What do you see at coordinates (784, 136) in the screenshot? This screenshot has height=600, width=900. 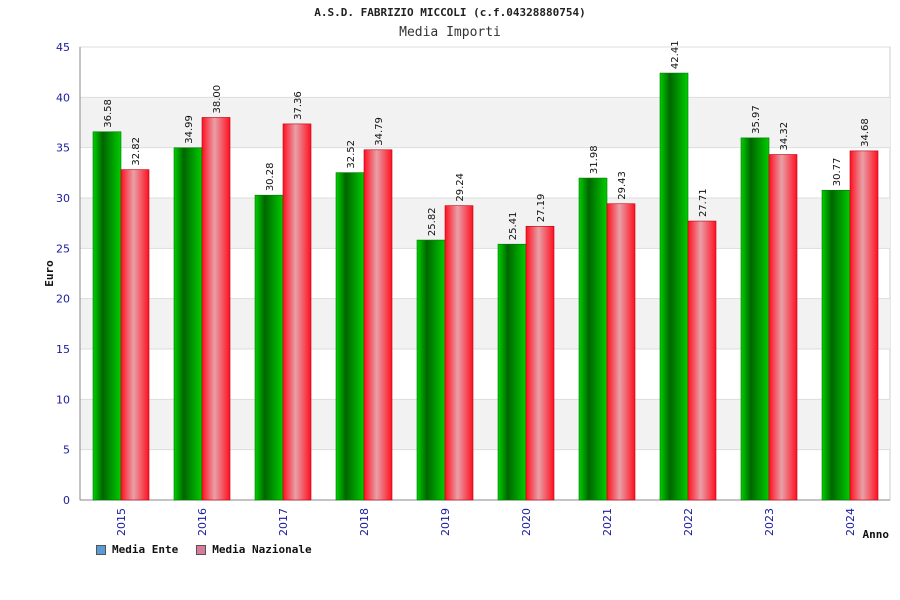 I see `data-label: 34.32` at bounding box center [784, 136].